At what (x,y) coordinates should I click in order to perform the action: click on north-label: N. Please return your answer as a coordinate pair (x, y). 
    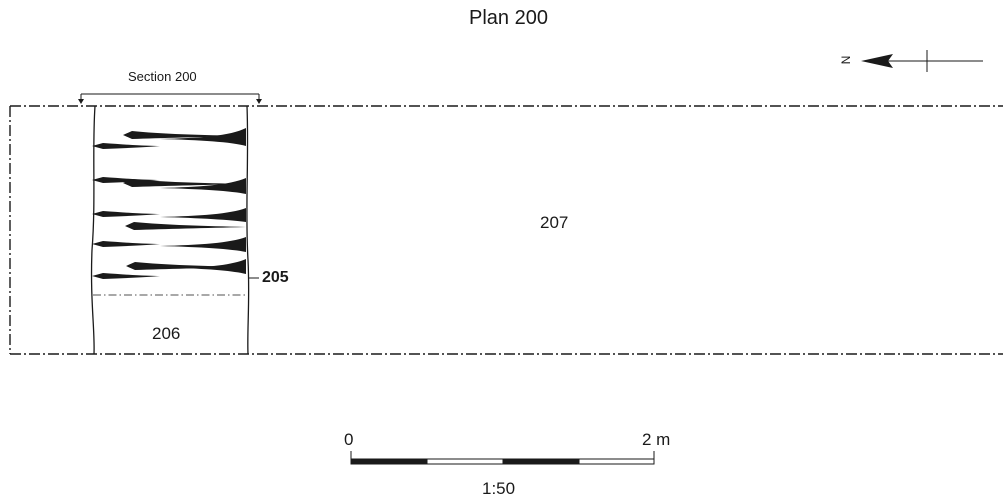
    Looking at the image, I should click on (845, 60).